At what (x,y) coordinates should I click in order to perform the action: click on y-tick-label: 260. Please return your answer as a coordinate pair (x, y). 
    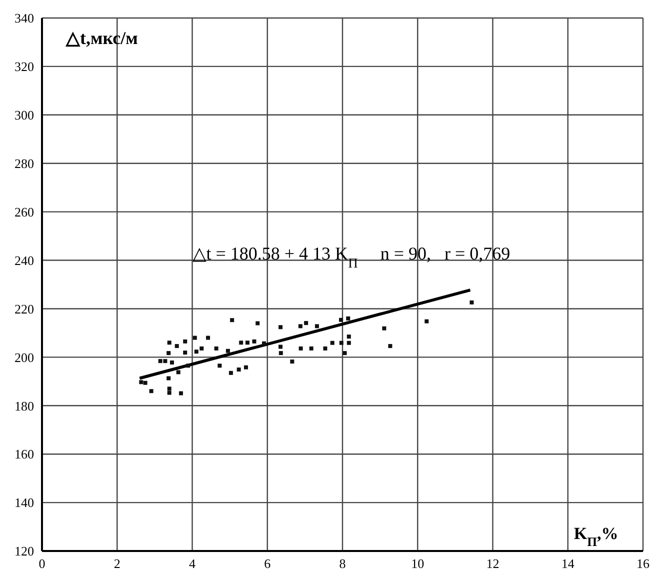
    Looking at the image, I should click on (24, 212).